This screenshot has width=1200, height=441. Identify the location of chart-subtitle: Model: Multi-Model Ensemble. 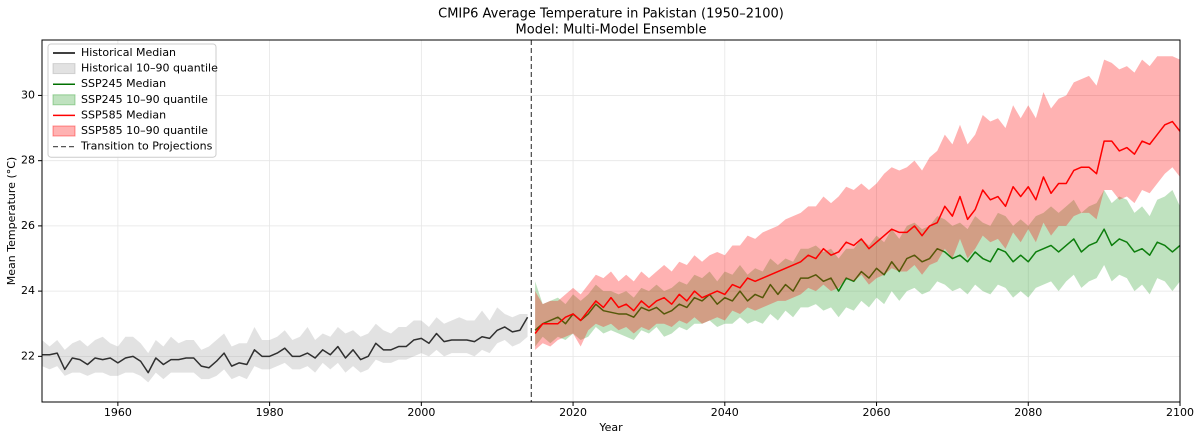
(611, 30).